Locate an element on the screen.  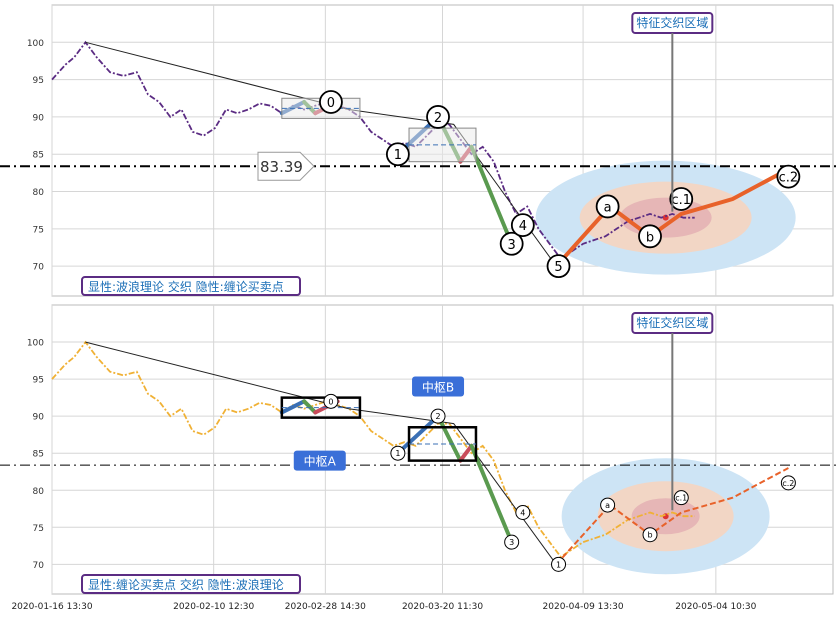
x-tick-label: 2020-02-10 12:30 is located at coordinates (213, 607).